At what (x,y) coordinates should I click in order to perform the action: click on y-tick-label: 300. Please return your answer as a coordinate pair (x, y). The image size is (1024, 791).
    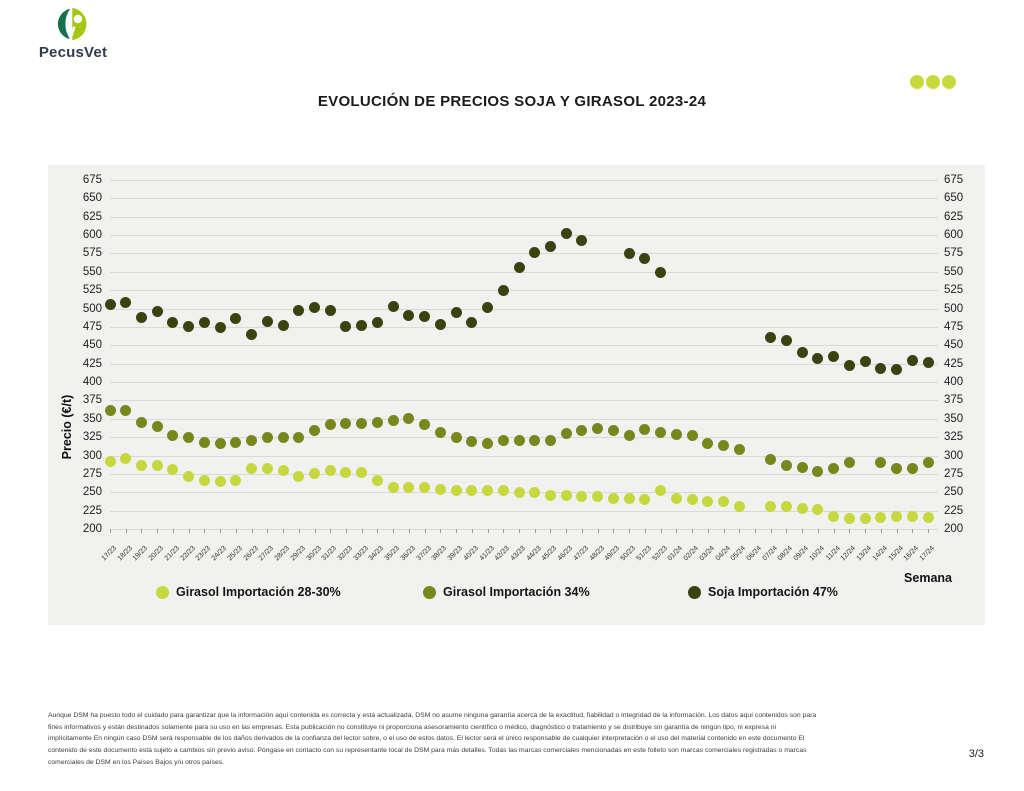
    Looking at the image, I should click on (92, 455).